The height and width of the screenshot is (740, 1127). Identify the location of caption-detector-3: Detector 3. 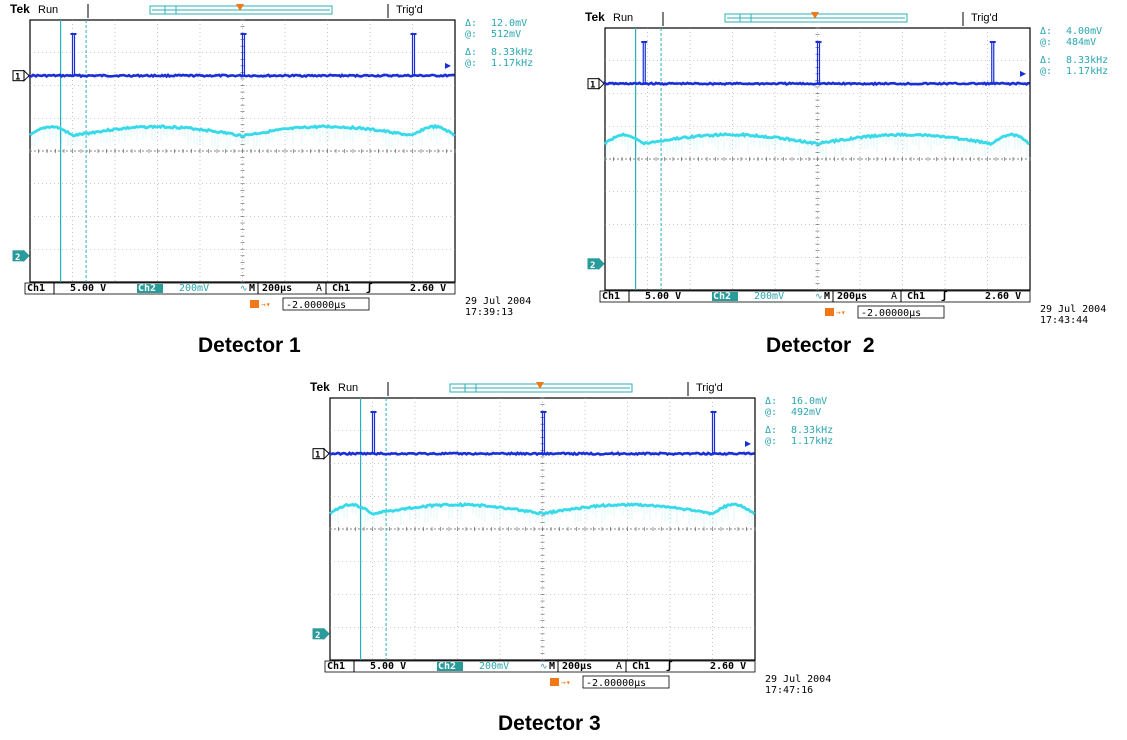
(549, 723).